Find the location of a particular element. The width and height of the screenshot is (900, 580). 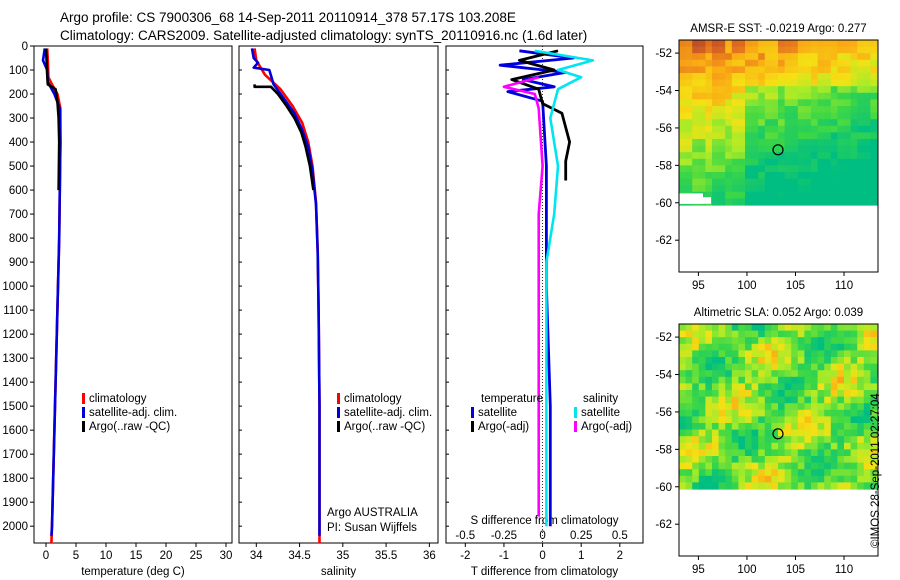

lat-tick-label: -62 is located at coordinates (663, 525).